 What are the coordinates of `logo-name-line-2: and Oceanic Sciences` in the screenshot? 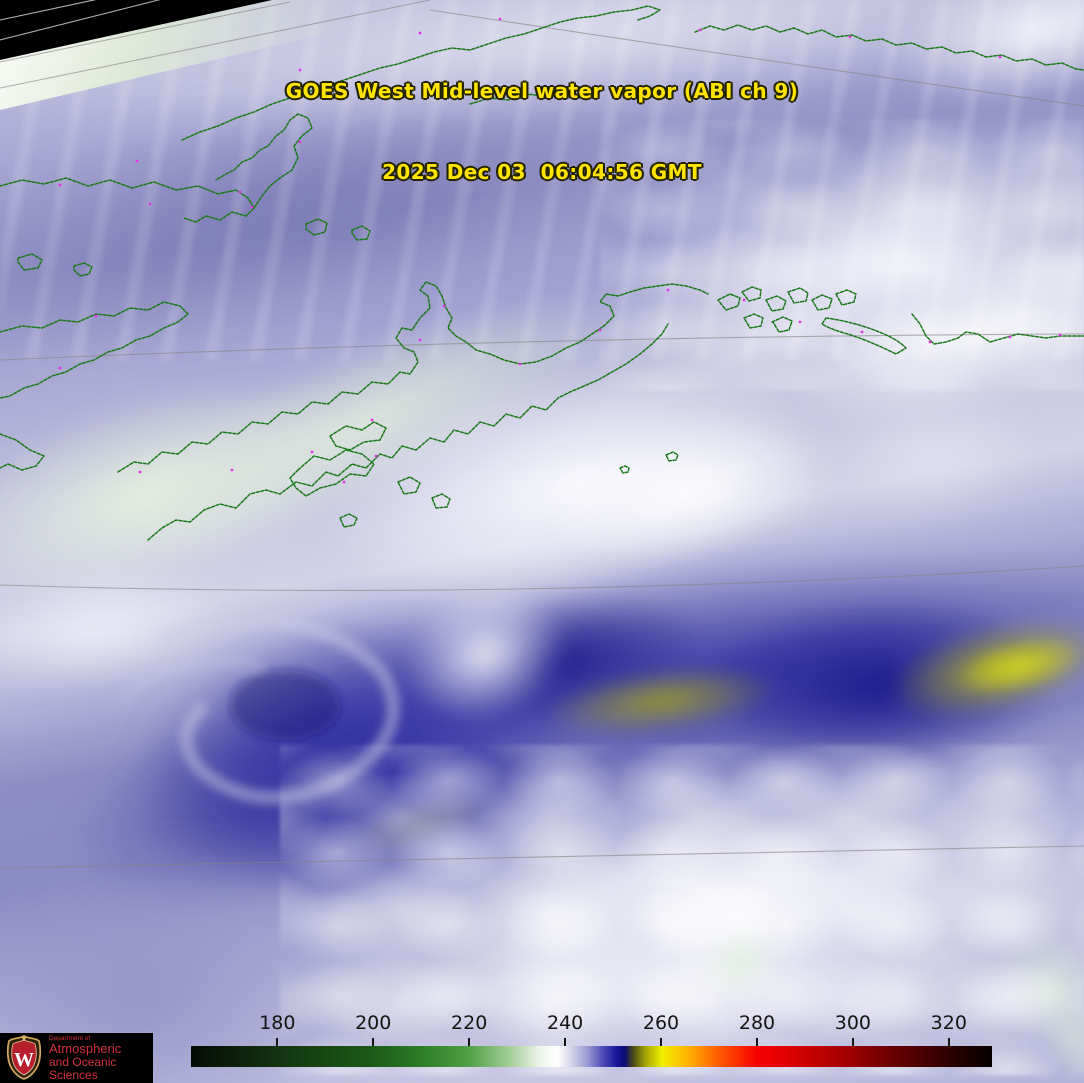 It's located at (83, 1068).